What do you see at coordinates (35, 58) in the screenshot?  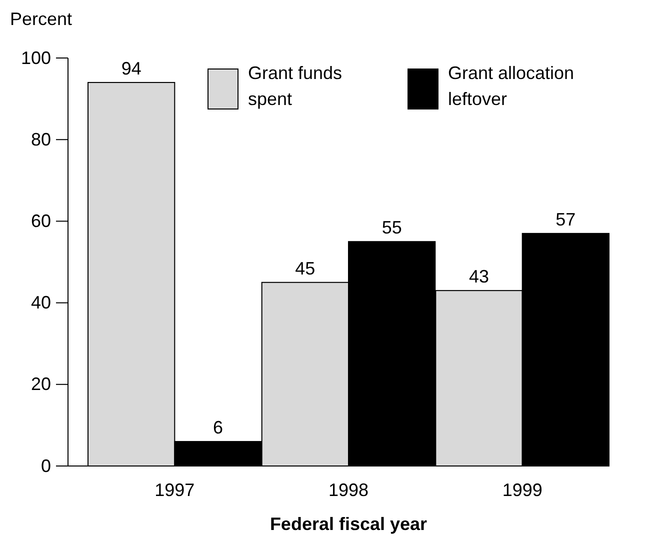 I see `y-tick-label: 100` at bounding box center [35, 58].